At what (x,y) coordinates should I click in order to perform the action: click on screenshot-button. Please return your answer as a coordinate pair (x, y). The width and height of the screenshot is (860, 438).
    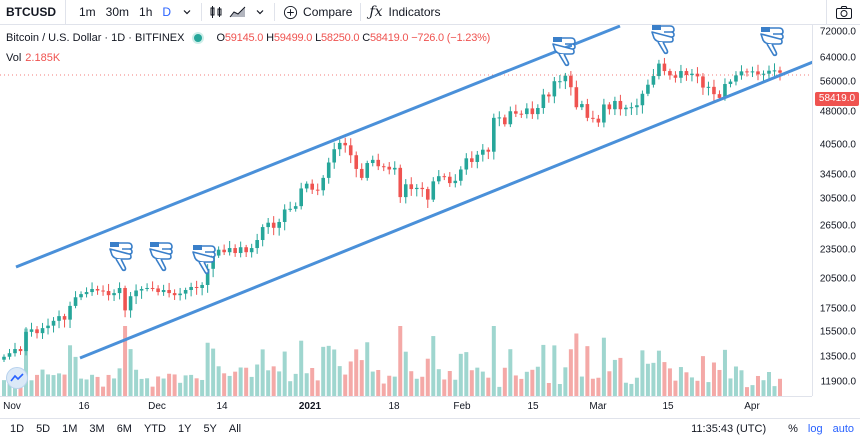
    Looking at the image, I should click on (843, 12).